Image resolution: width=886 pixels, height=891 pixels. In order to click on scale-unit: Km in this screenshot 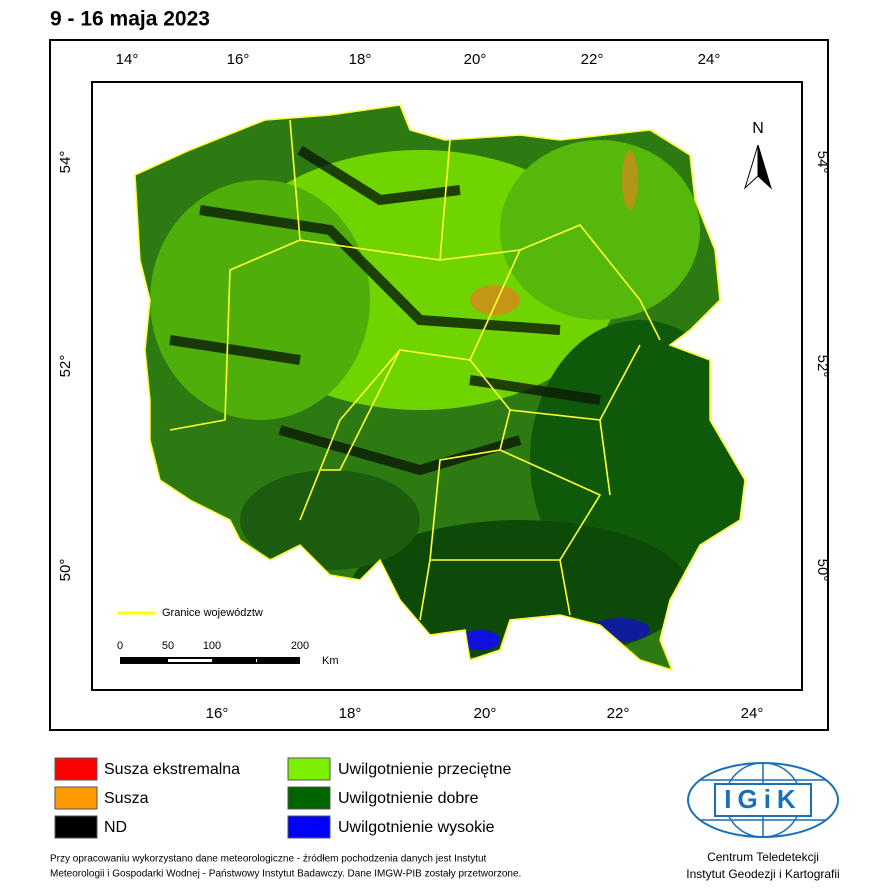, I will do `click(330, 661)`.